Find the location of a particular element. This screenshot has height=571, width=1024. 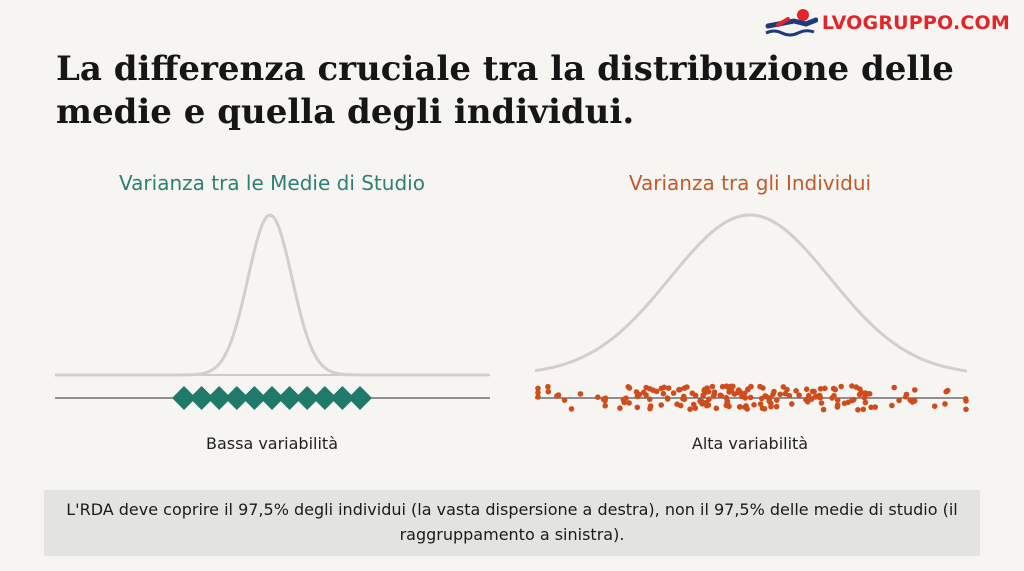

left-narrow-curve is located at coordinates (272, 295).